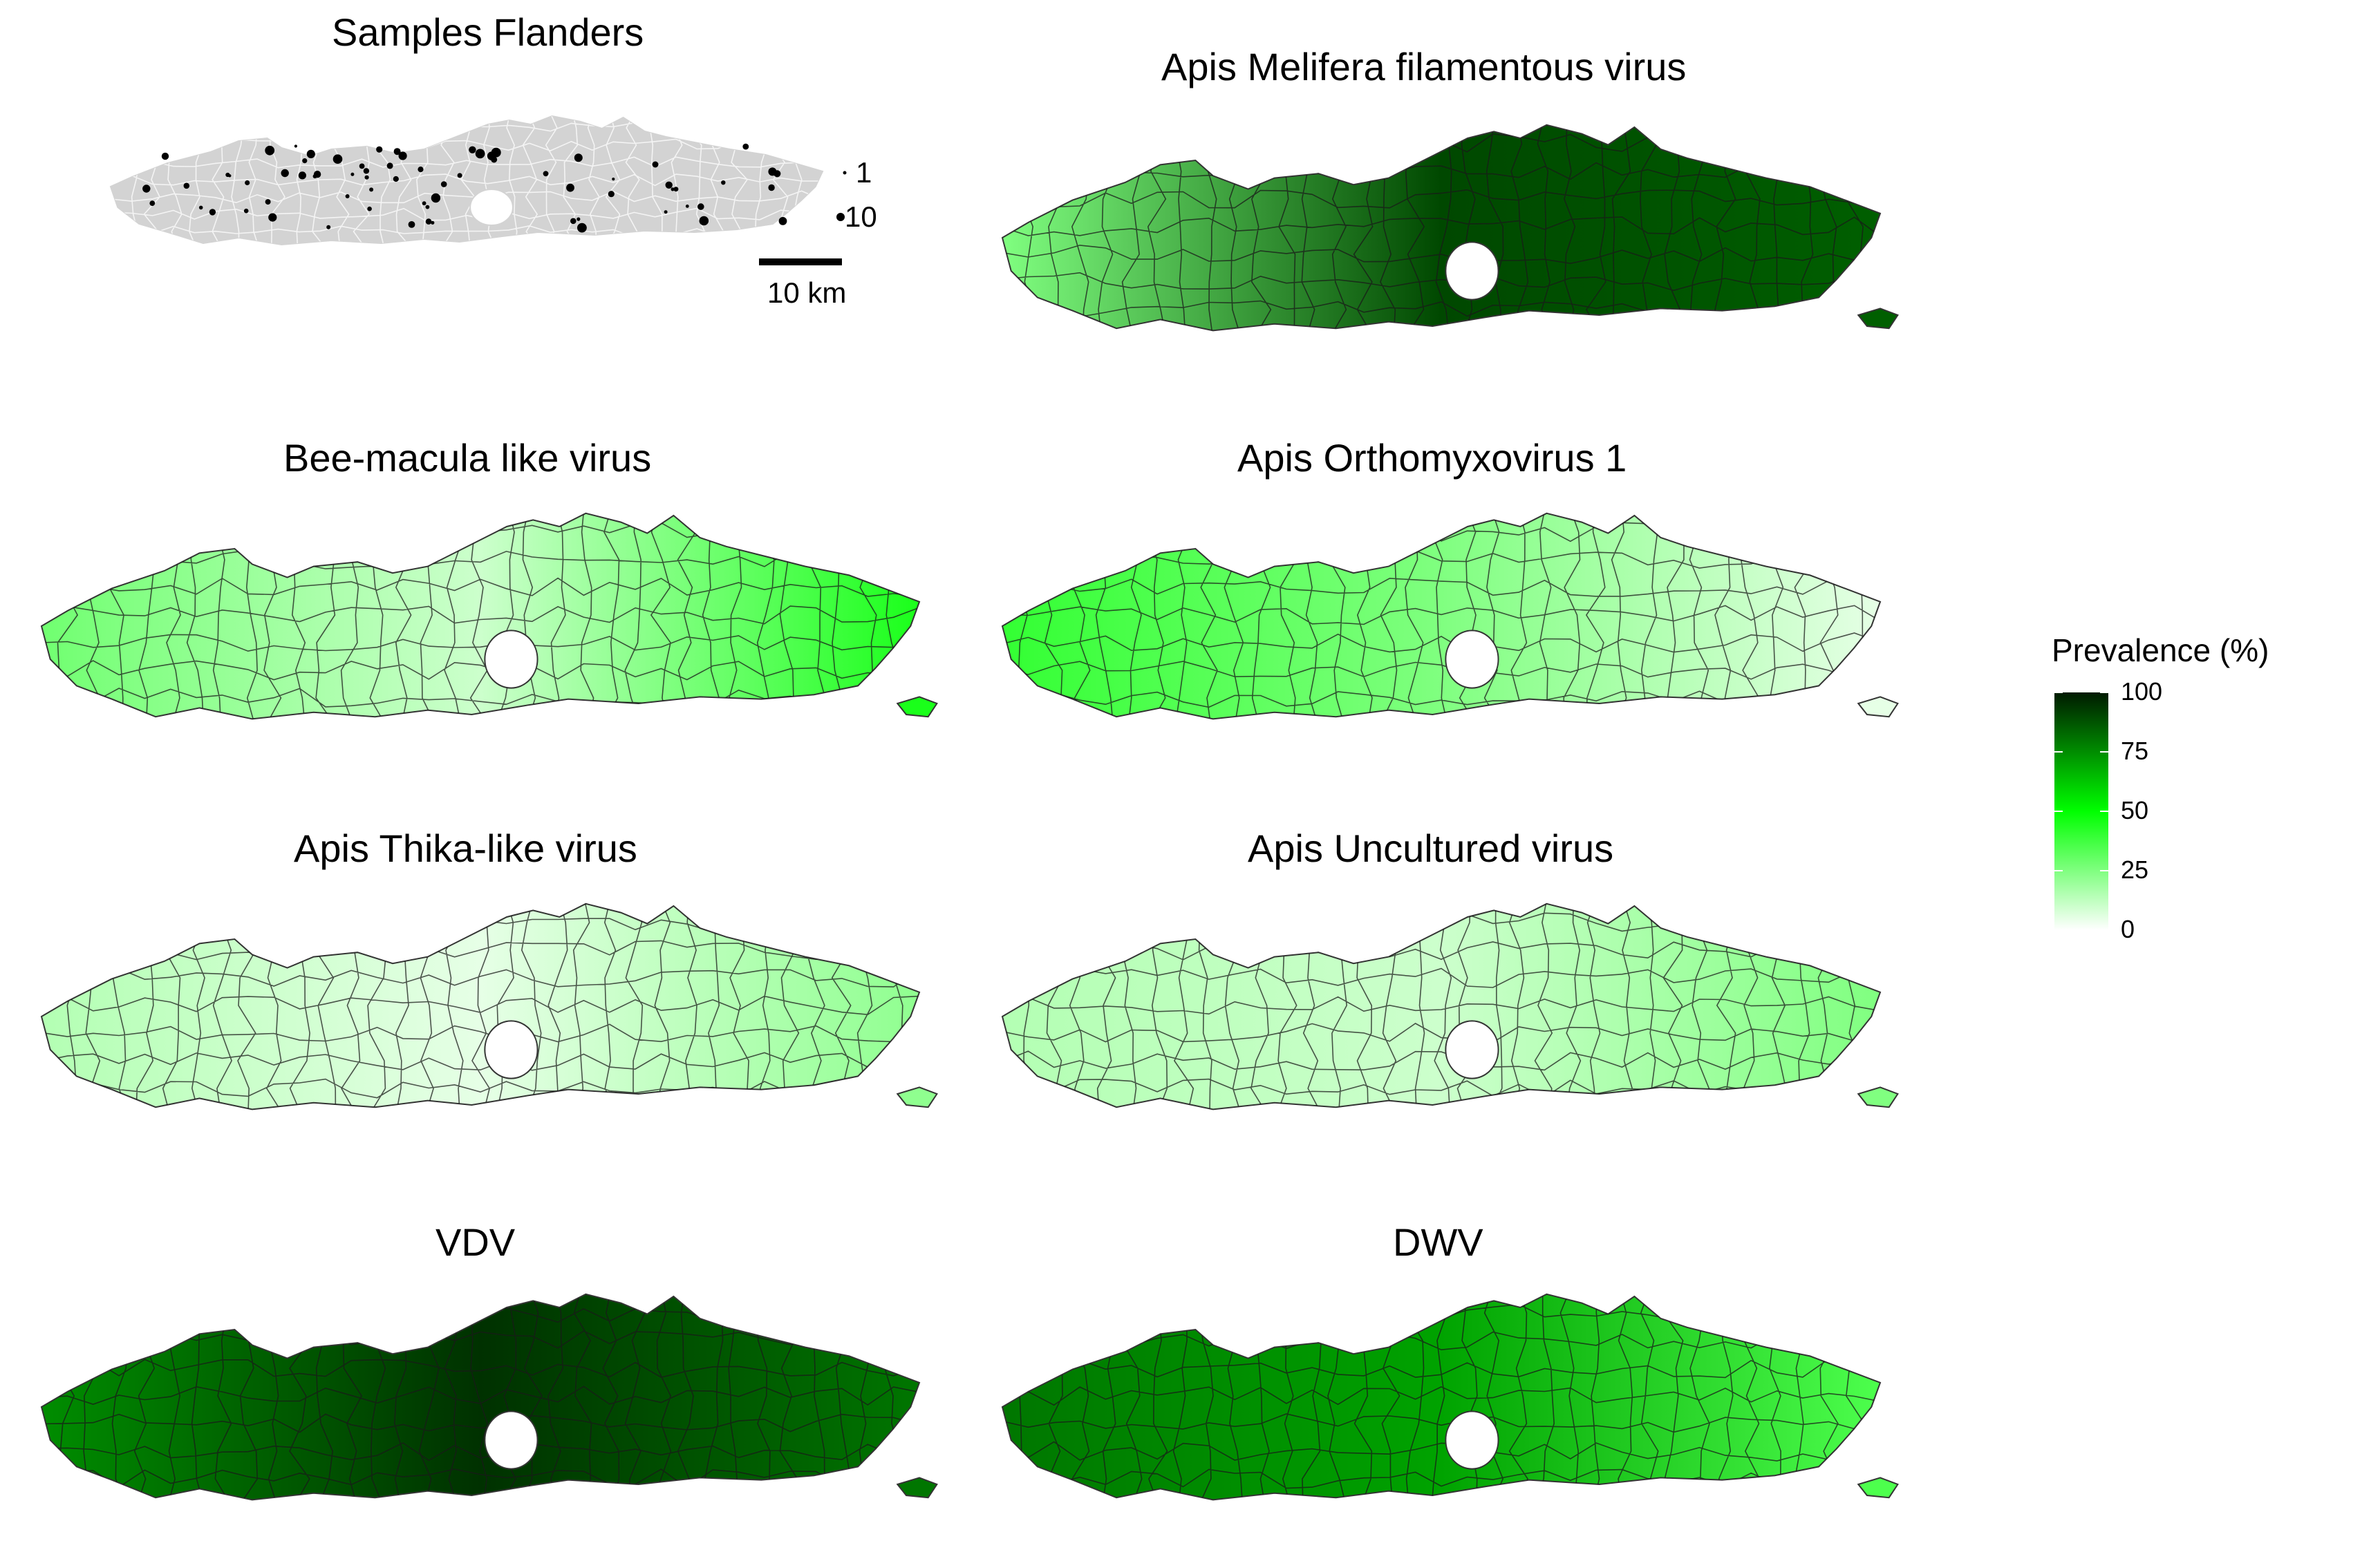 The height and width of the screenshot is (1550, 2380). Describe the element at coordinates (864, 172) in the screenshot. I see `size-legend-1: 1` at that location.